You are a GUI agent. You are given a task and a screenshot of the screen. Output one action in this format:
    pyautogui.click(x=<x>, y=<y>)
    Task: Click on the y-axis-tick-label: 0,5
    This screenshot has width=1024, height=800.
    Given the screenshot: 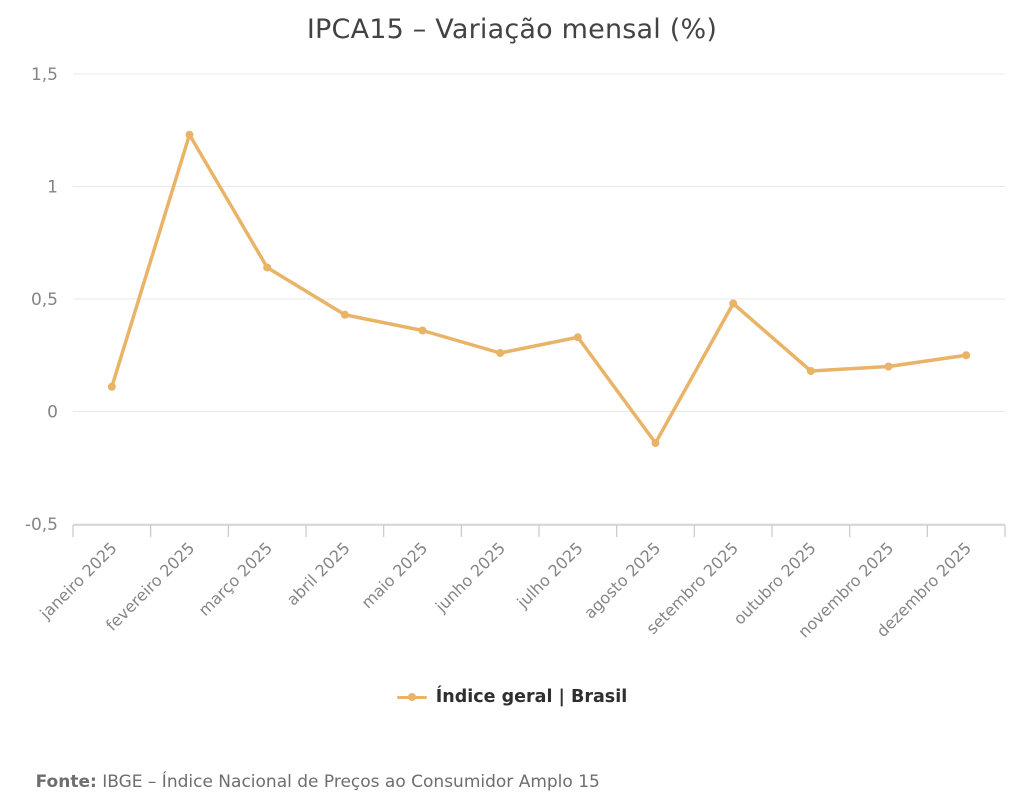 What is the action you would take?
    pyautogui.click(x=44, y=300)
    